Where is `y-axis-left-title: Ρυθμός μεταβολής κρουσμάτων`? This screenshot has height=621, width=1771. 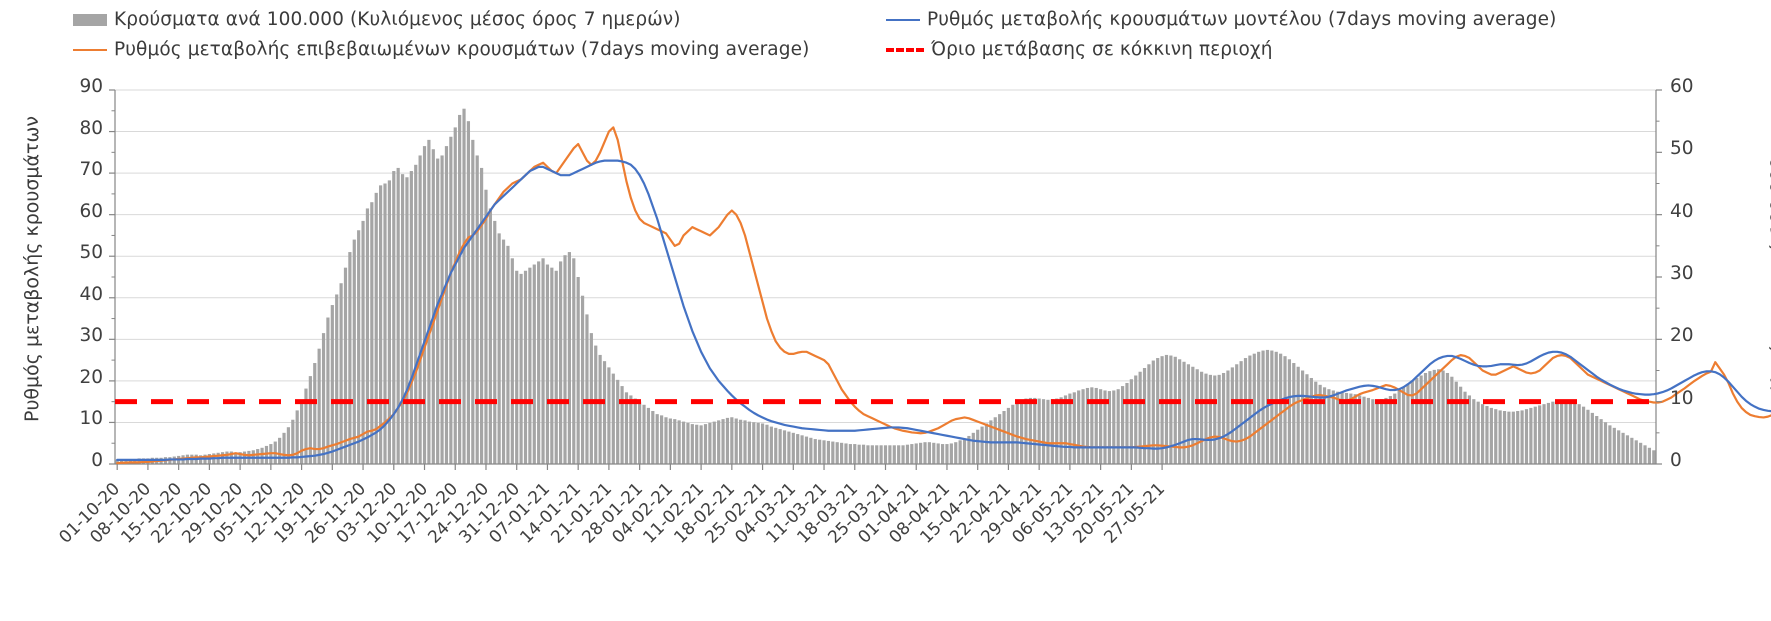 y-axis-left-title: Ρυθμός μεταβολής κρουσμάτων is located at coordinates (32, 269).